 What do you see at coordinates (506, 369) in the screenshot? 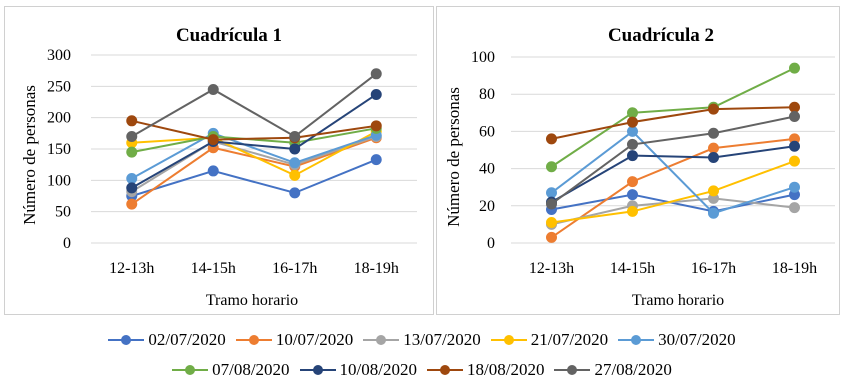
I see `legend-label: 18/08/2020` at bounding box center [506, 369].